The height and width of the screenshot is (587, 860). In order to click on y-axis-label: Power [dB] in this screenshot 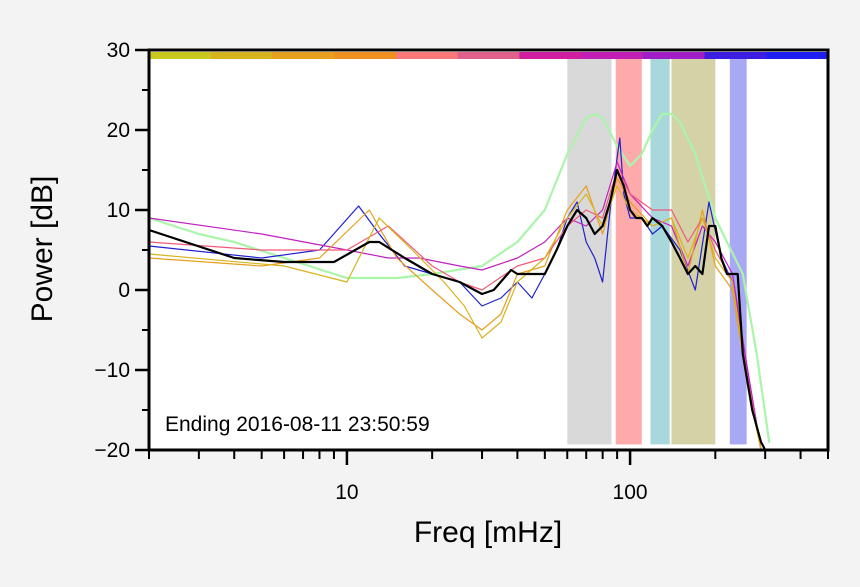, I will do `click(42, 249)`.